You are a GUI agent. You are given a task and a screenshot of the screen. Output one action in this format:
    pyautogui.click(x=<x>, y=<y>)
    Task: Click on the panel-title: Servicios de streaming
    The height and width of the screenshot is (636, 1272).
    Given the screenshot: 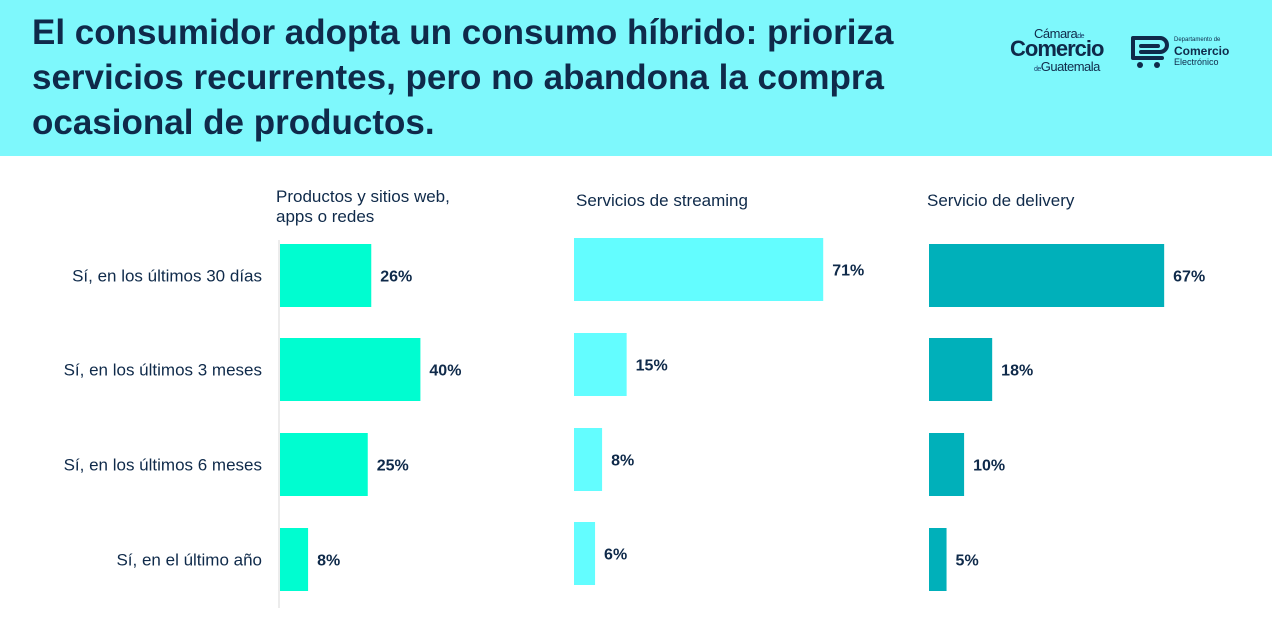 What is the action you would take?
    pyautogui.click(x=662, y=200)
    